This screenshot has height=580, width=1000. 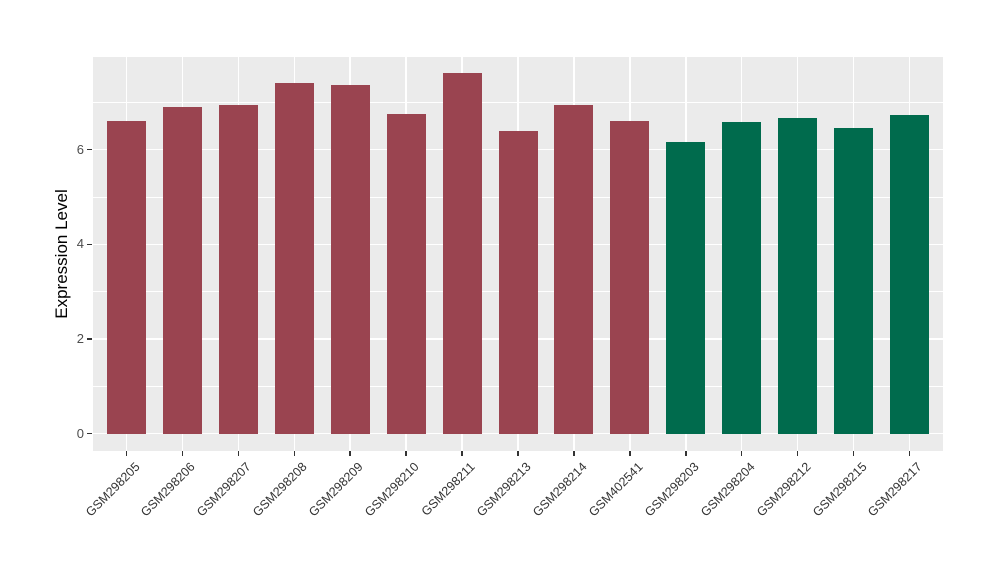 What do you see at coordinates (80, 338) in the screenshot?
I see `y-tick-label: 2` at bounding box center [80, 338].